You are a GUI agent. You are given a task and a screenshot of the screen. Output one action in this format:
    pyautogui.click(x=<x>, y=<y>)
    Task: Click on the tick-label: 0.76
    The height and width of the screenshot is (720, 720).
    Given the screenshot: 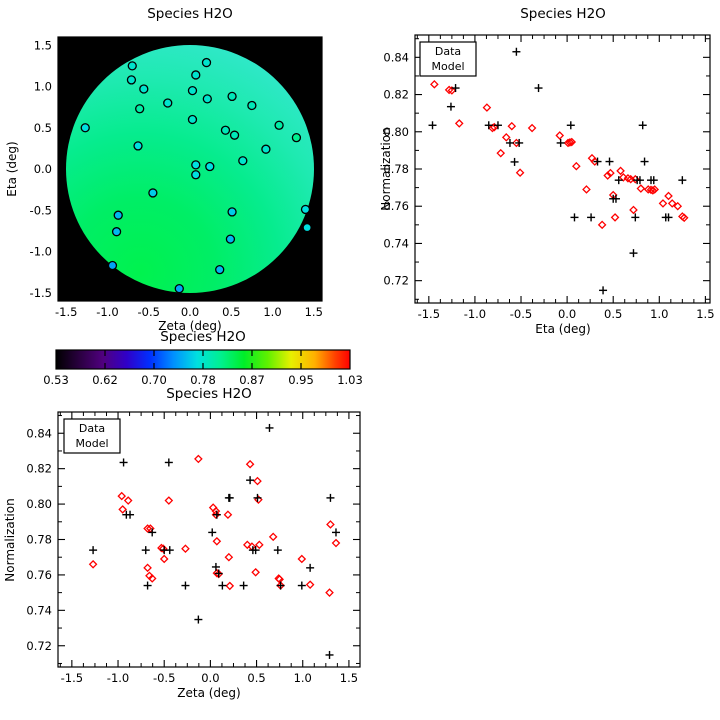 What is the action you would take?
    pyautogui.click(x=396, y=206)
    